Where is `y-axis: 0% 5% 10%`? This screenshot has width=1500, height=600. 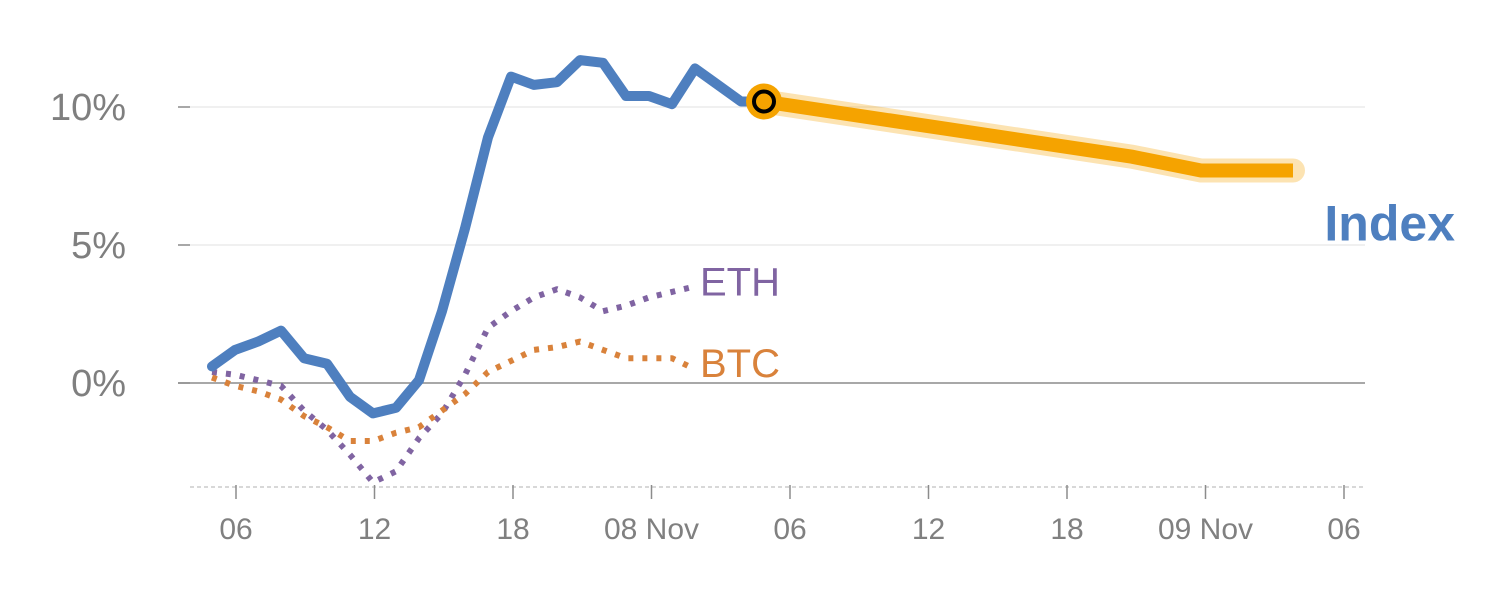 y-axis: 0% 5% 10% is located at coordinates (120, 246).